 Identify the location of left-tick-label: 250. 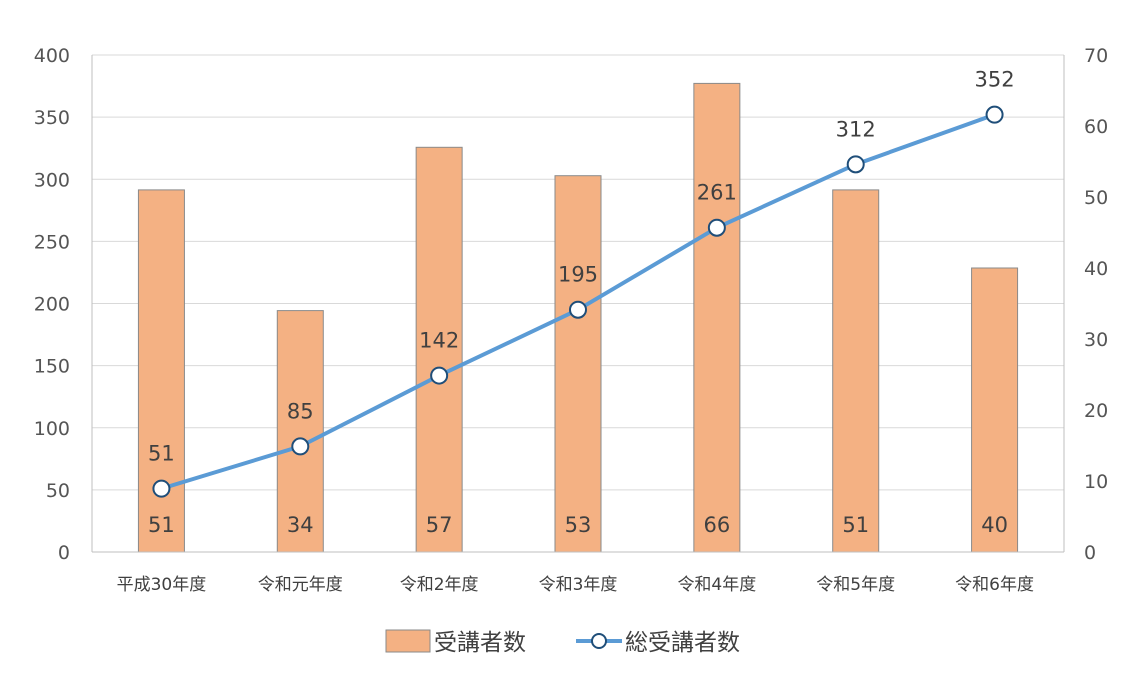
(52, 242).